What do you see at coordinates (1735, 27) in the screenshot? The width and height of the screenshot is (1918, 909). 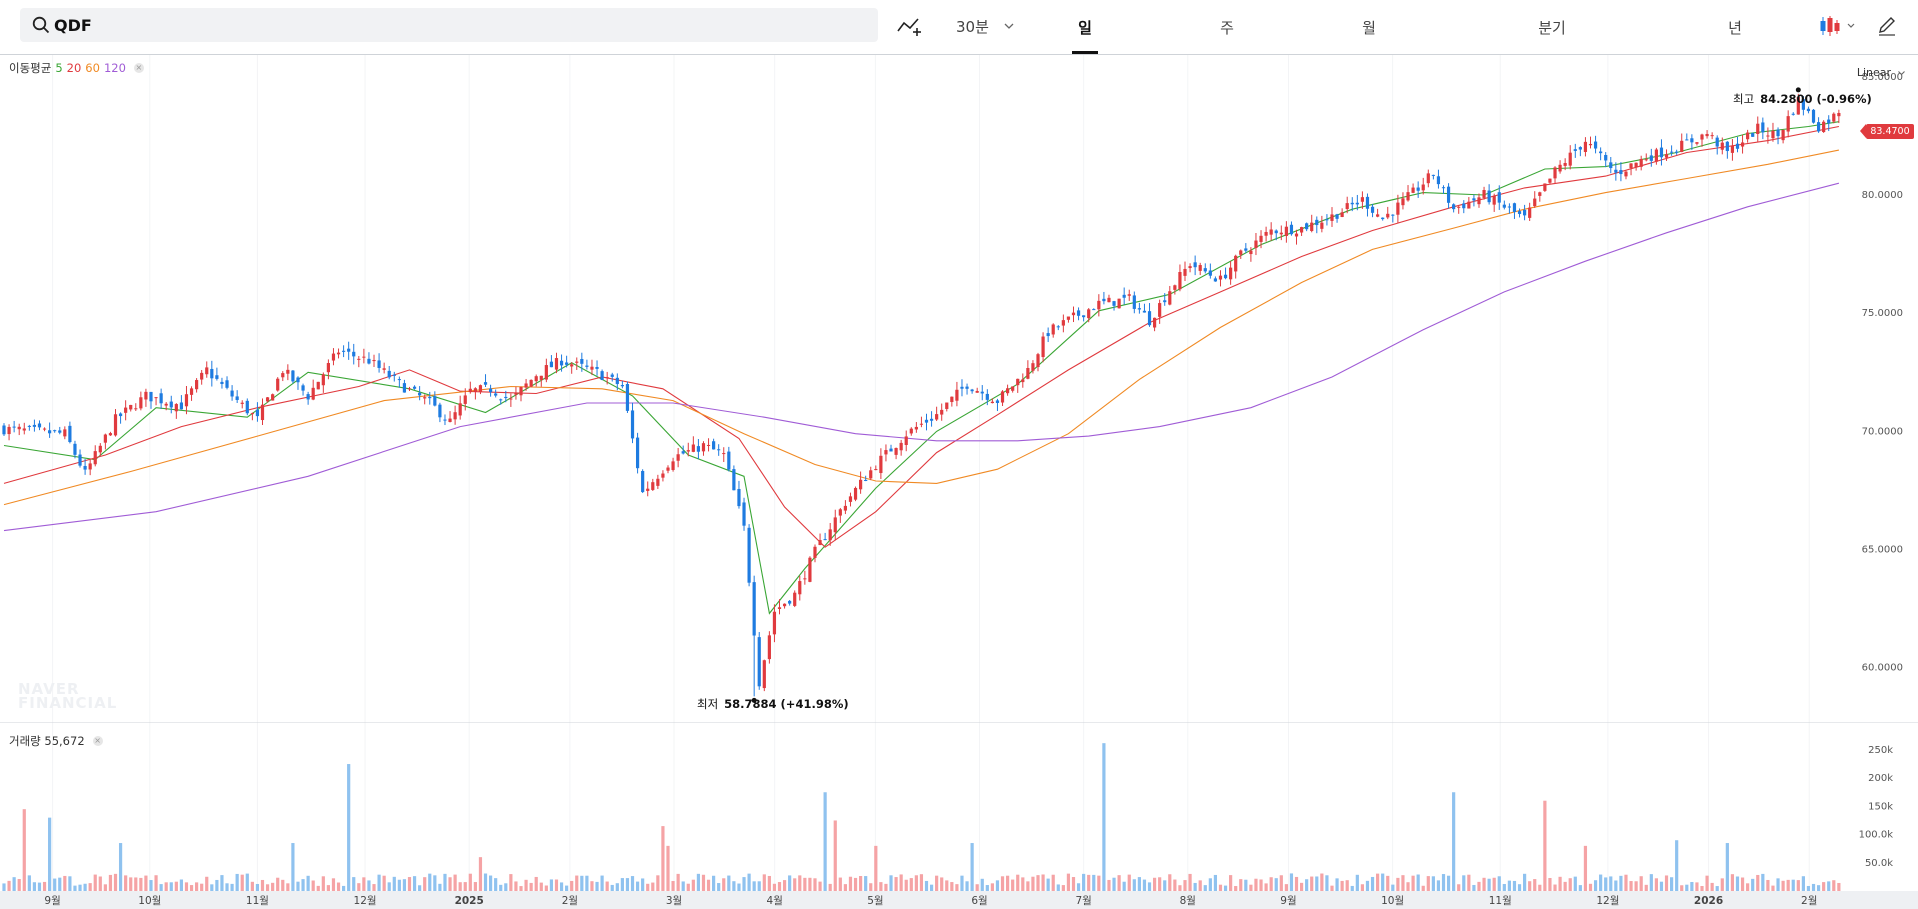 I see `tab-year: 년` at bounding box center [1735, 27].